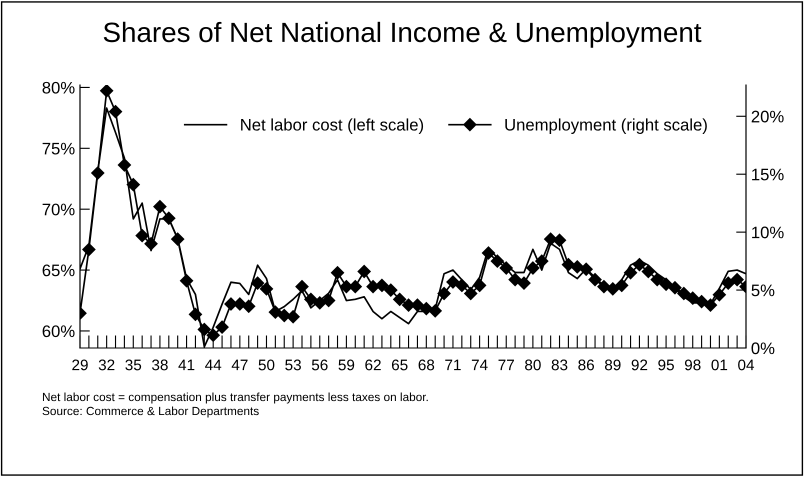 This screenshot has height=477, width=804. What do you see at coordinates (506, 365) in the screenshot?
I see `x-tick-label: 77` at bounding box center [506, 365].